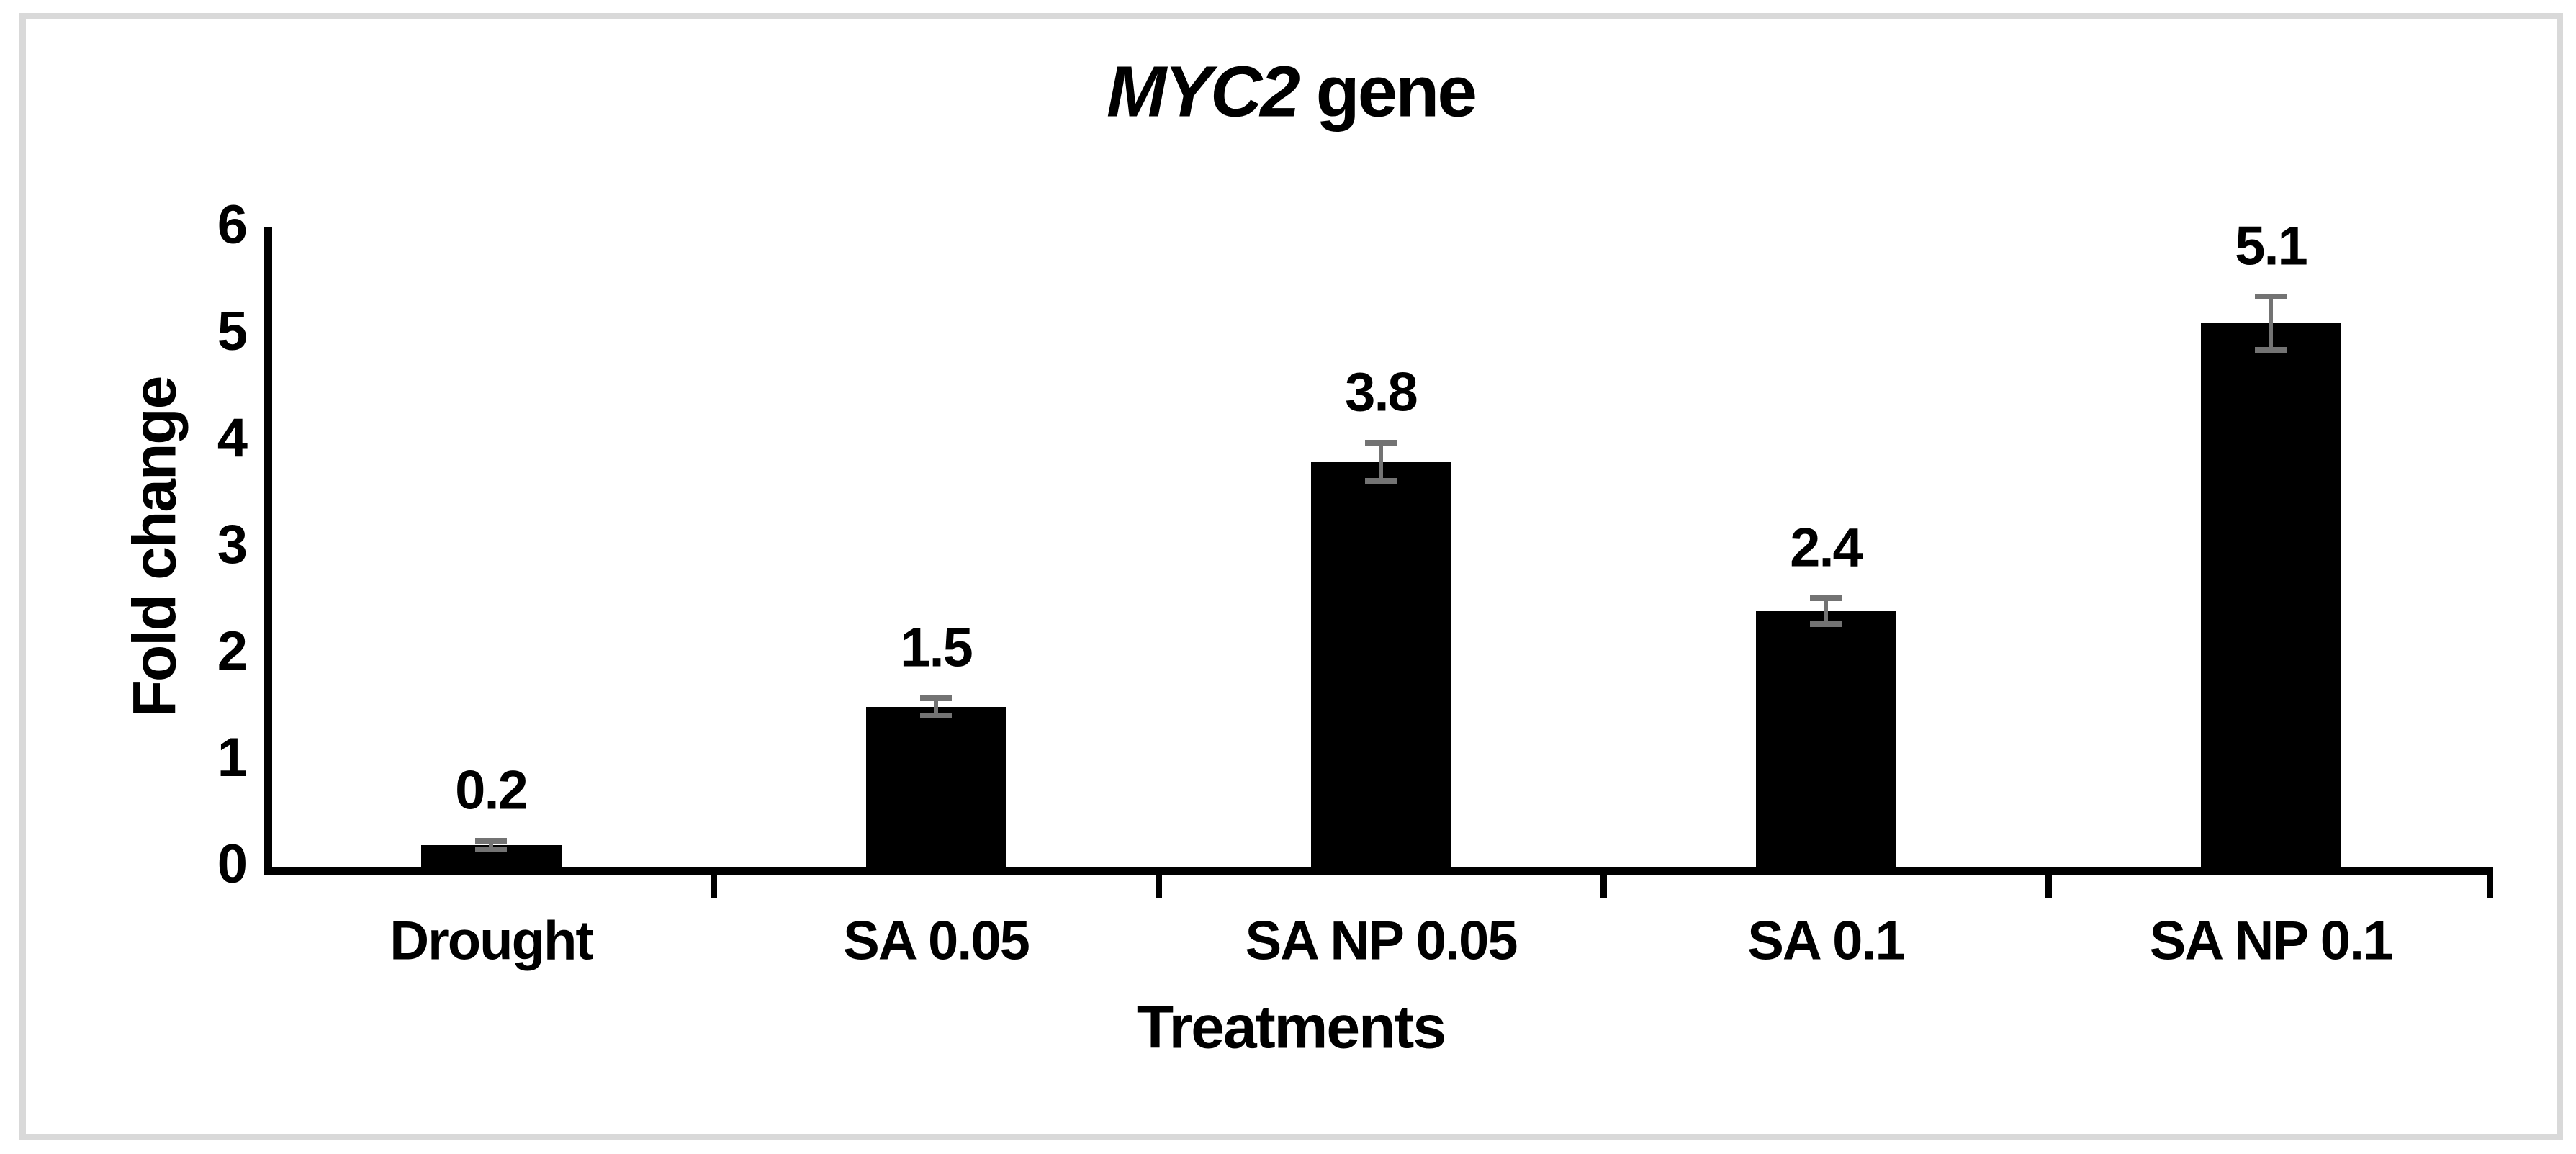  What do you see at coordinates (232, 758) in the screenshot?
I see `y-axis-tick-label: 1` at bounding box center [232, 758].